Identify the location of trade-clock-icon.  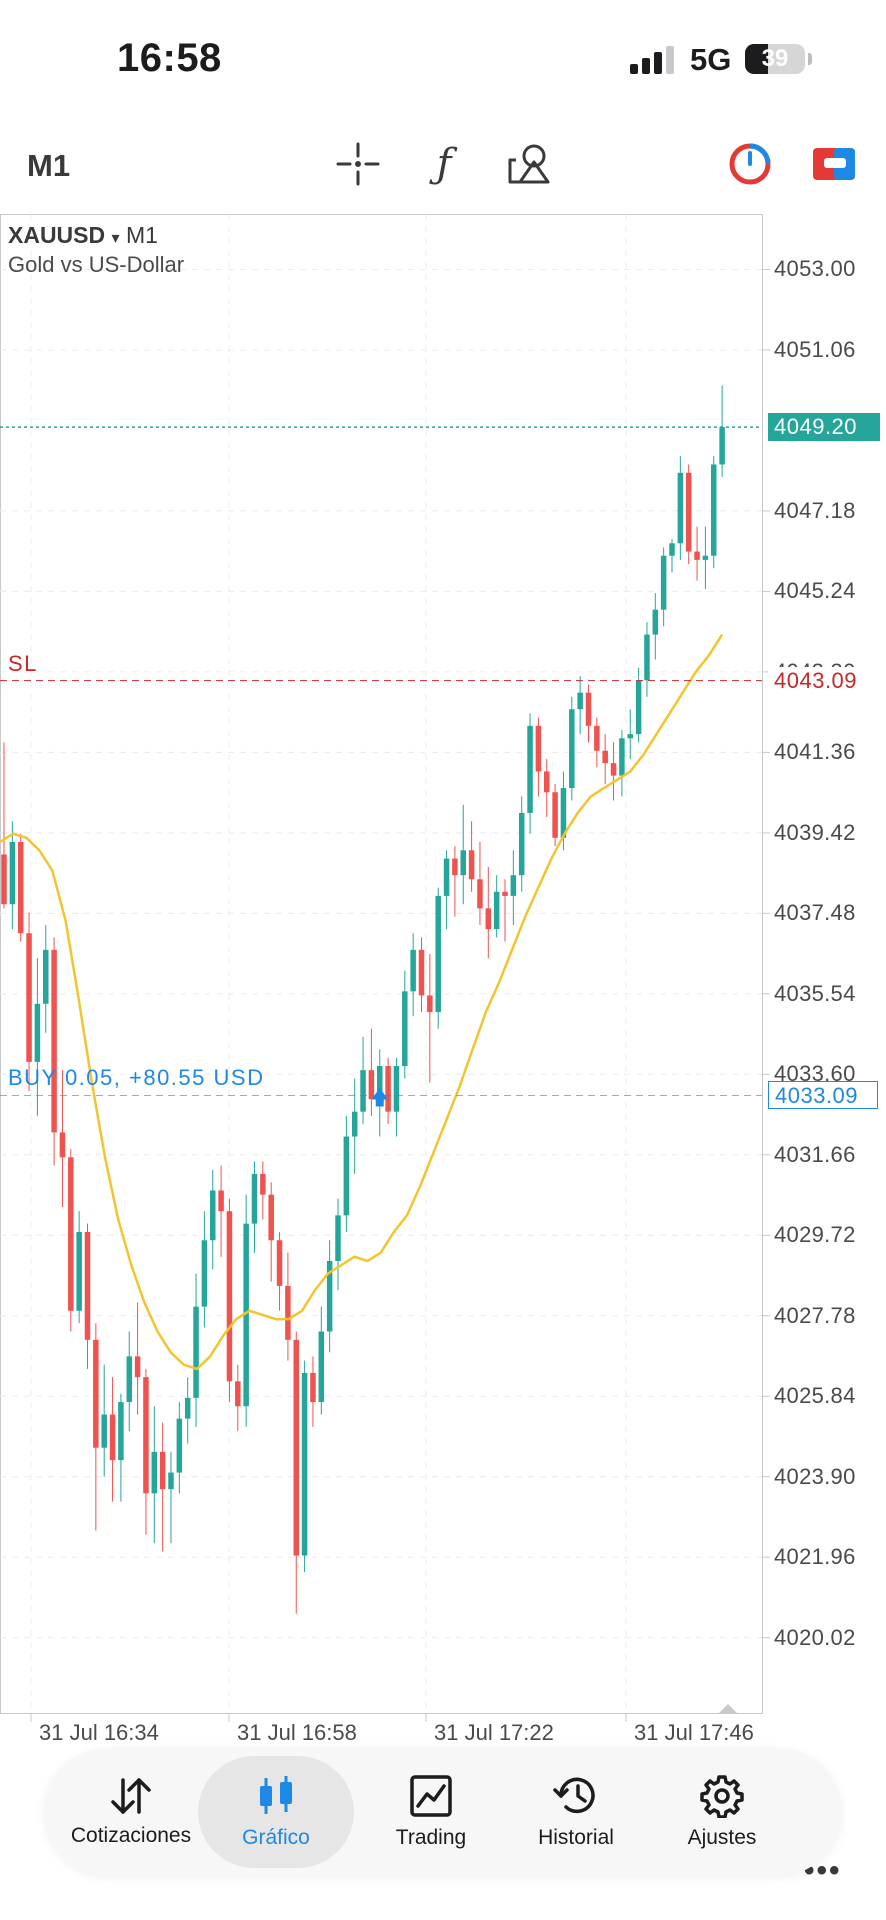
(750, 164).